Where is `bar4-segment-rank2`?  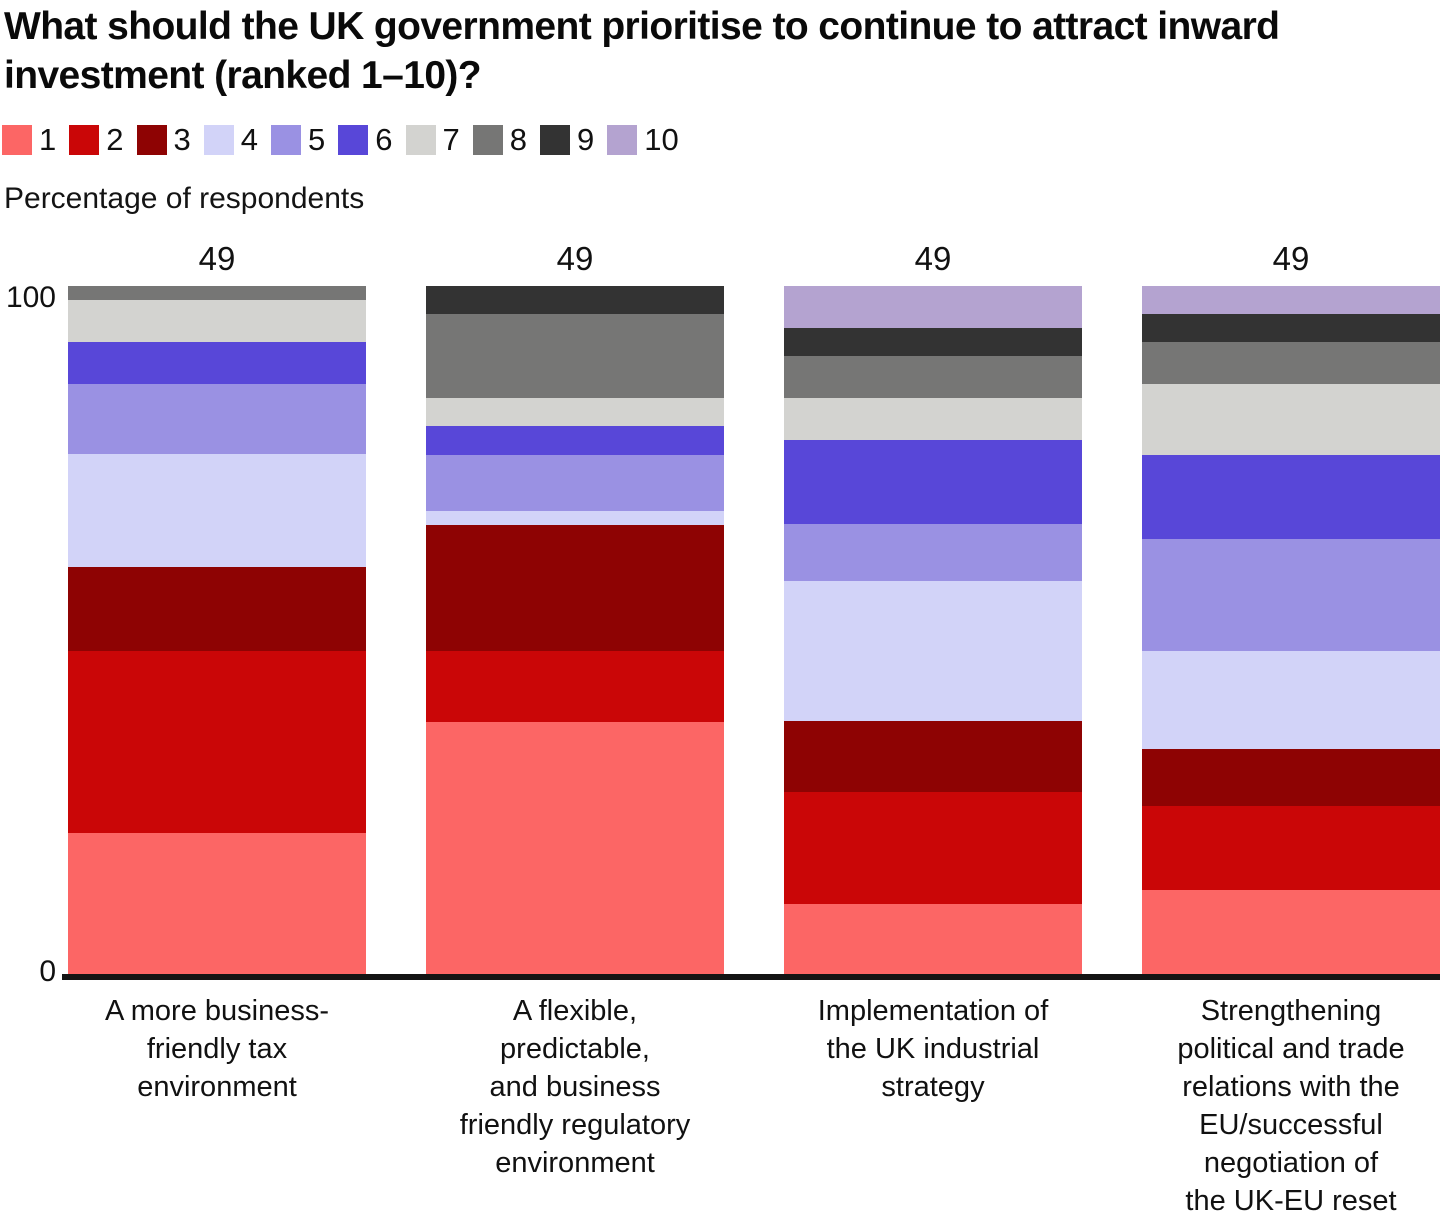 bar4-segment-rank2 is located at coordinates (1291, 847).